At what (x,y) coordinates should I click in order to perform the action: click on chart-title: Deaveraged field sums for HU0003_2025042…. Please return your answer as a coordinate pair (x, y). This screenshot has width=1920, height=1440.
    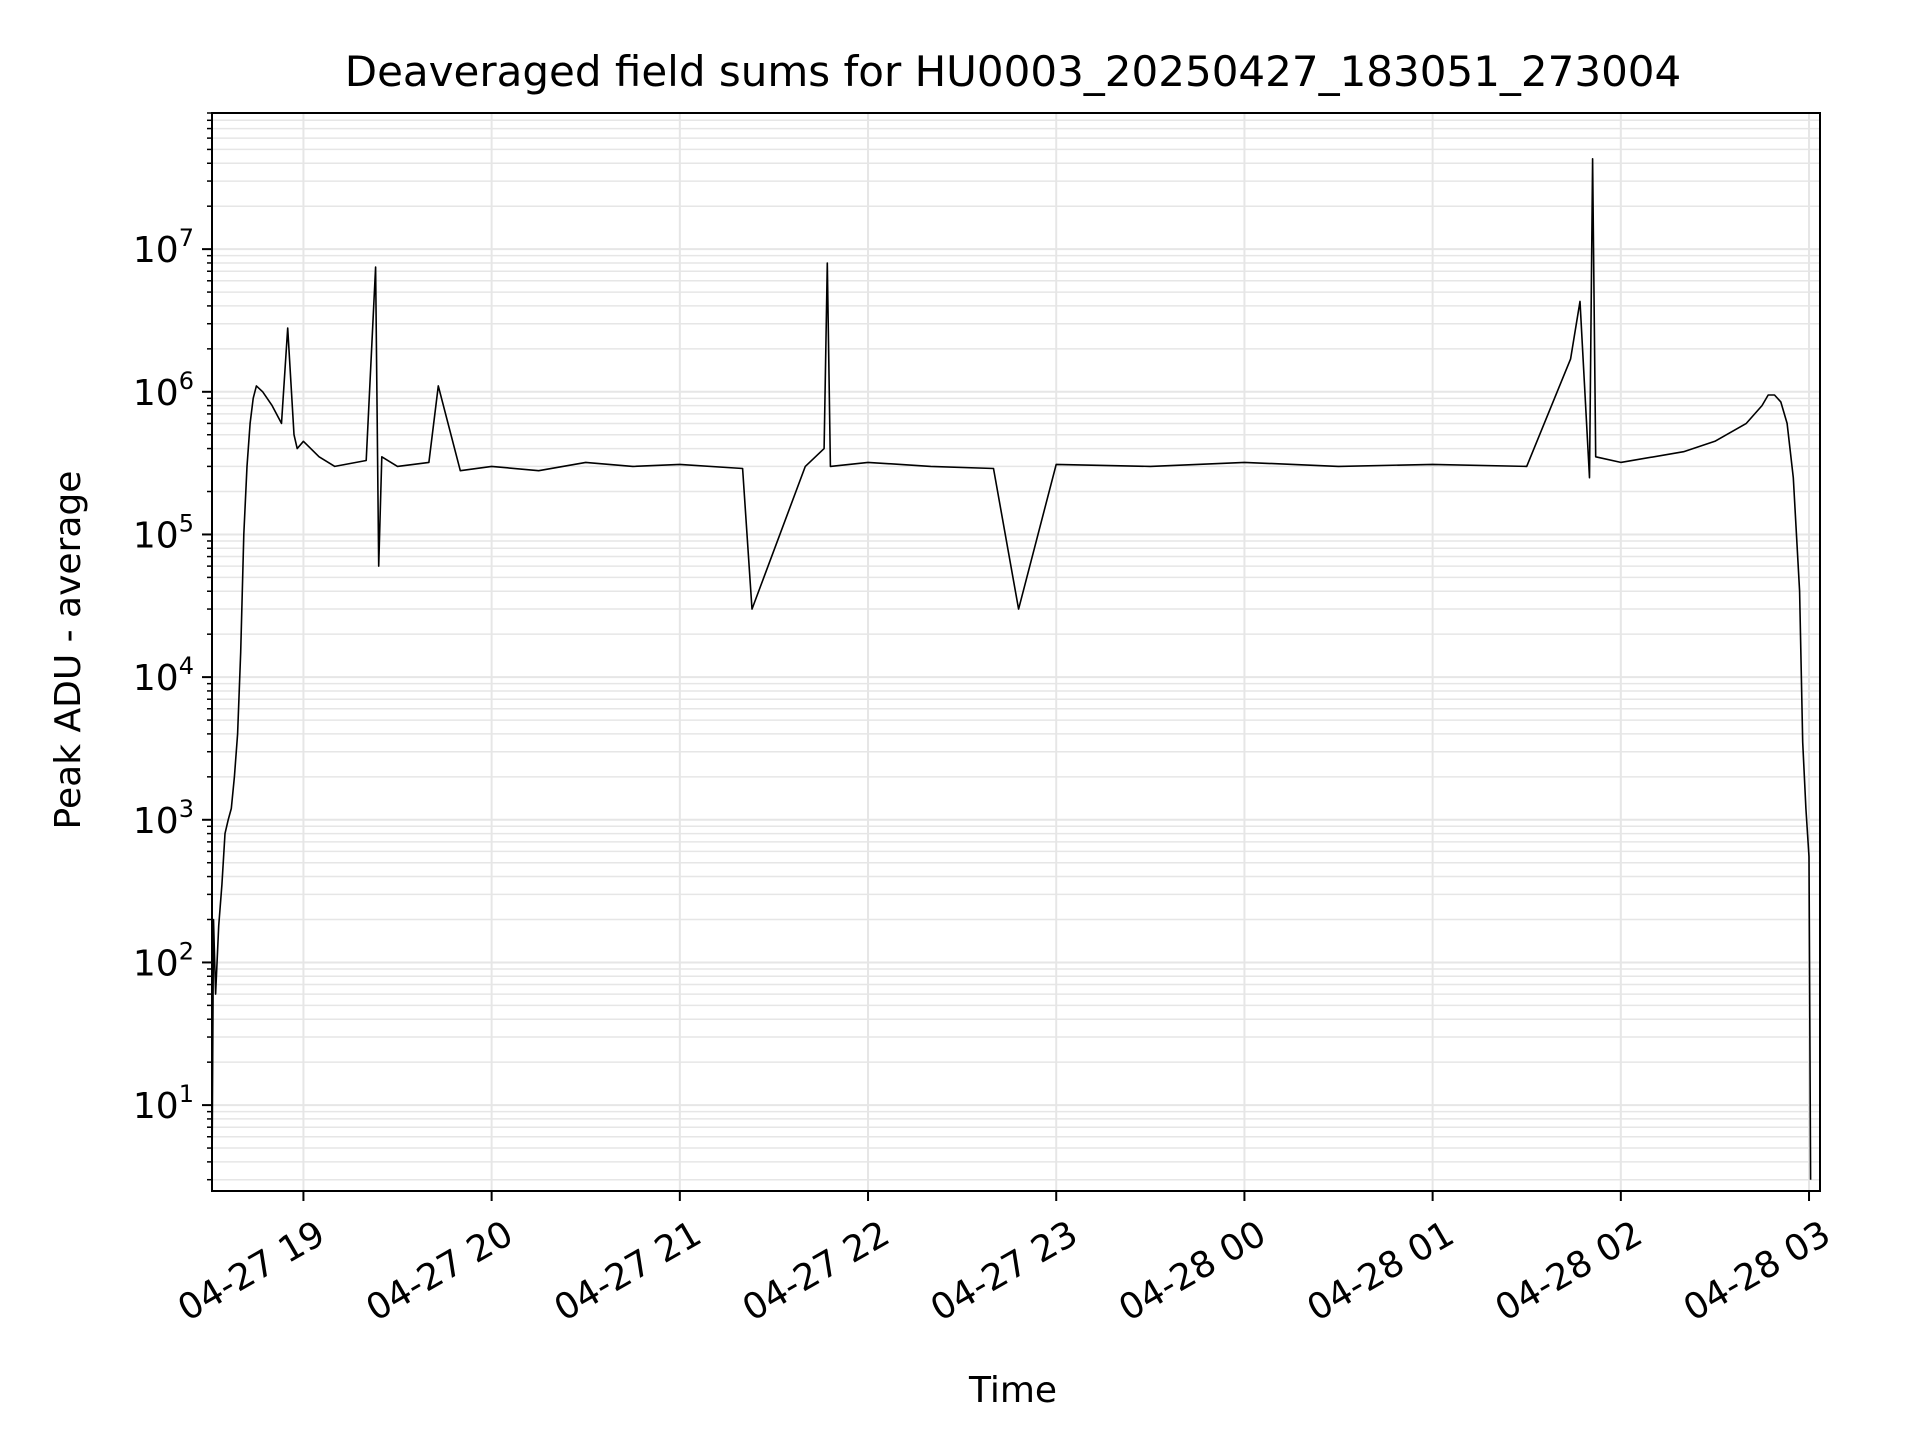
    Looking at the image, I should click on (1013, 71).